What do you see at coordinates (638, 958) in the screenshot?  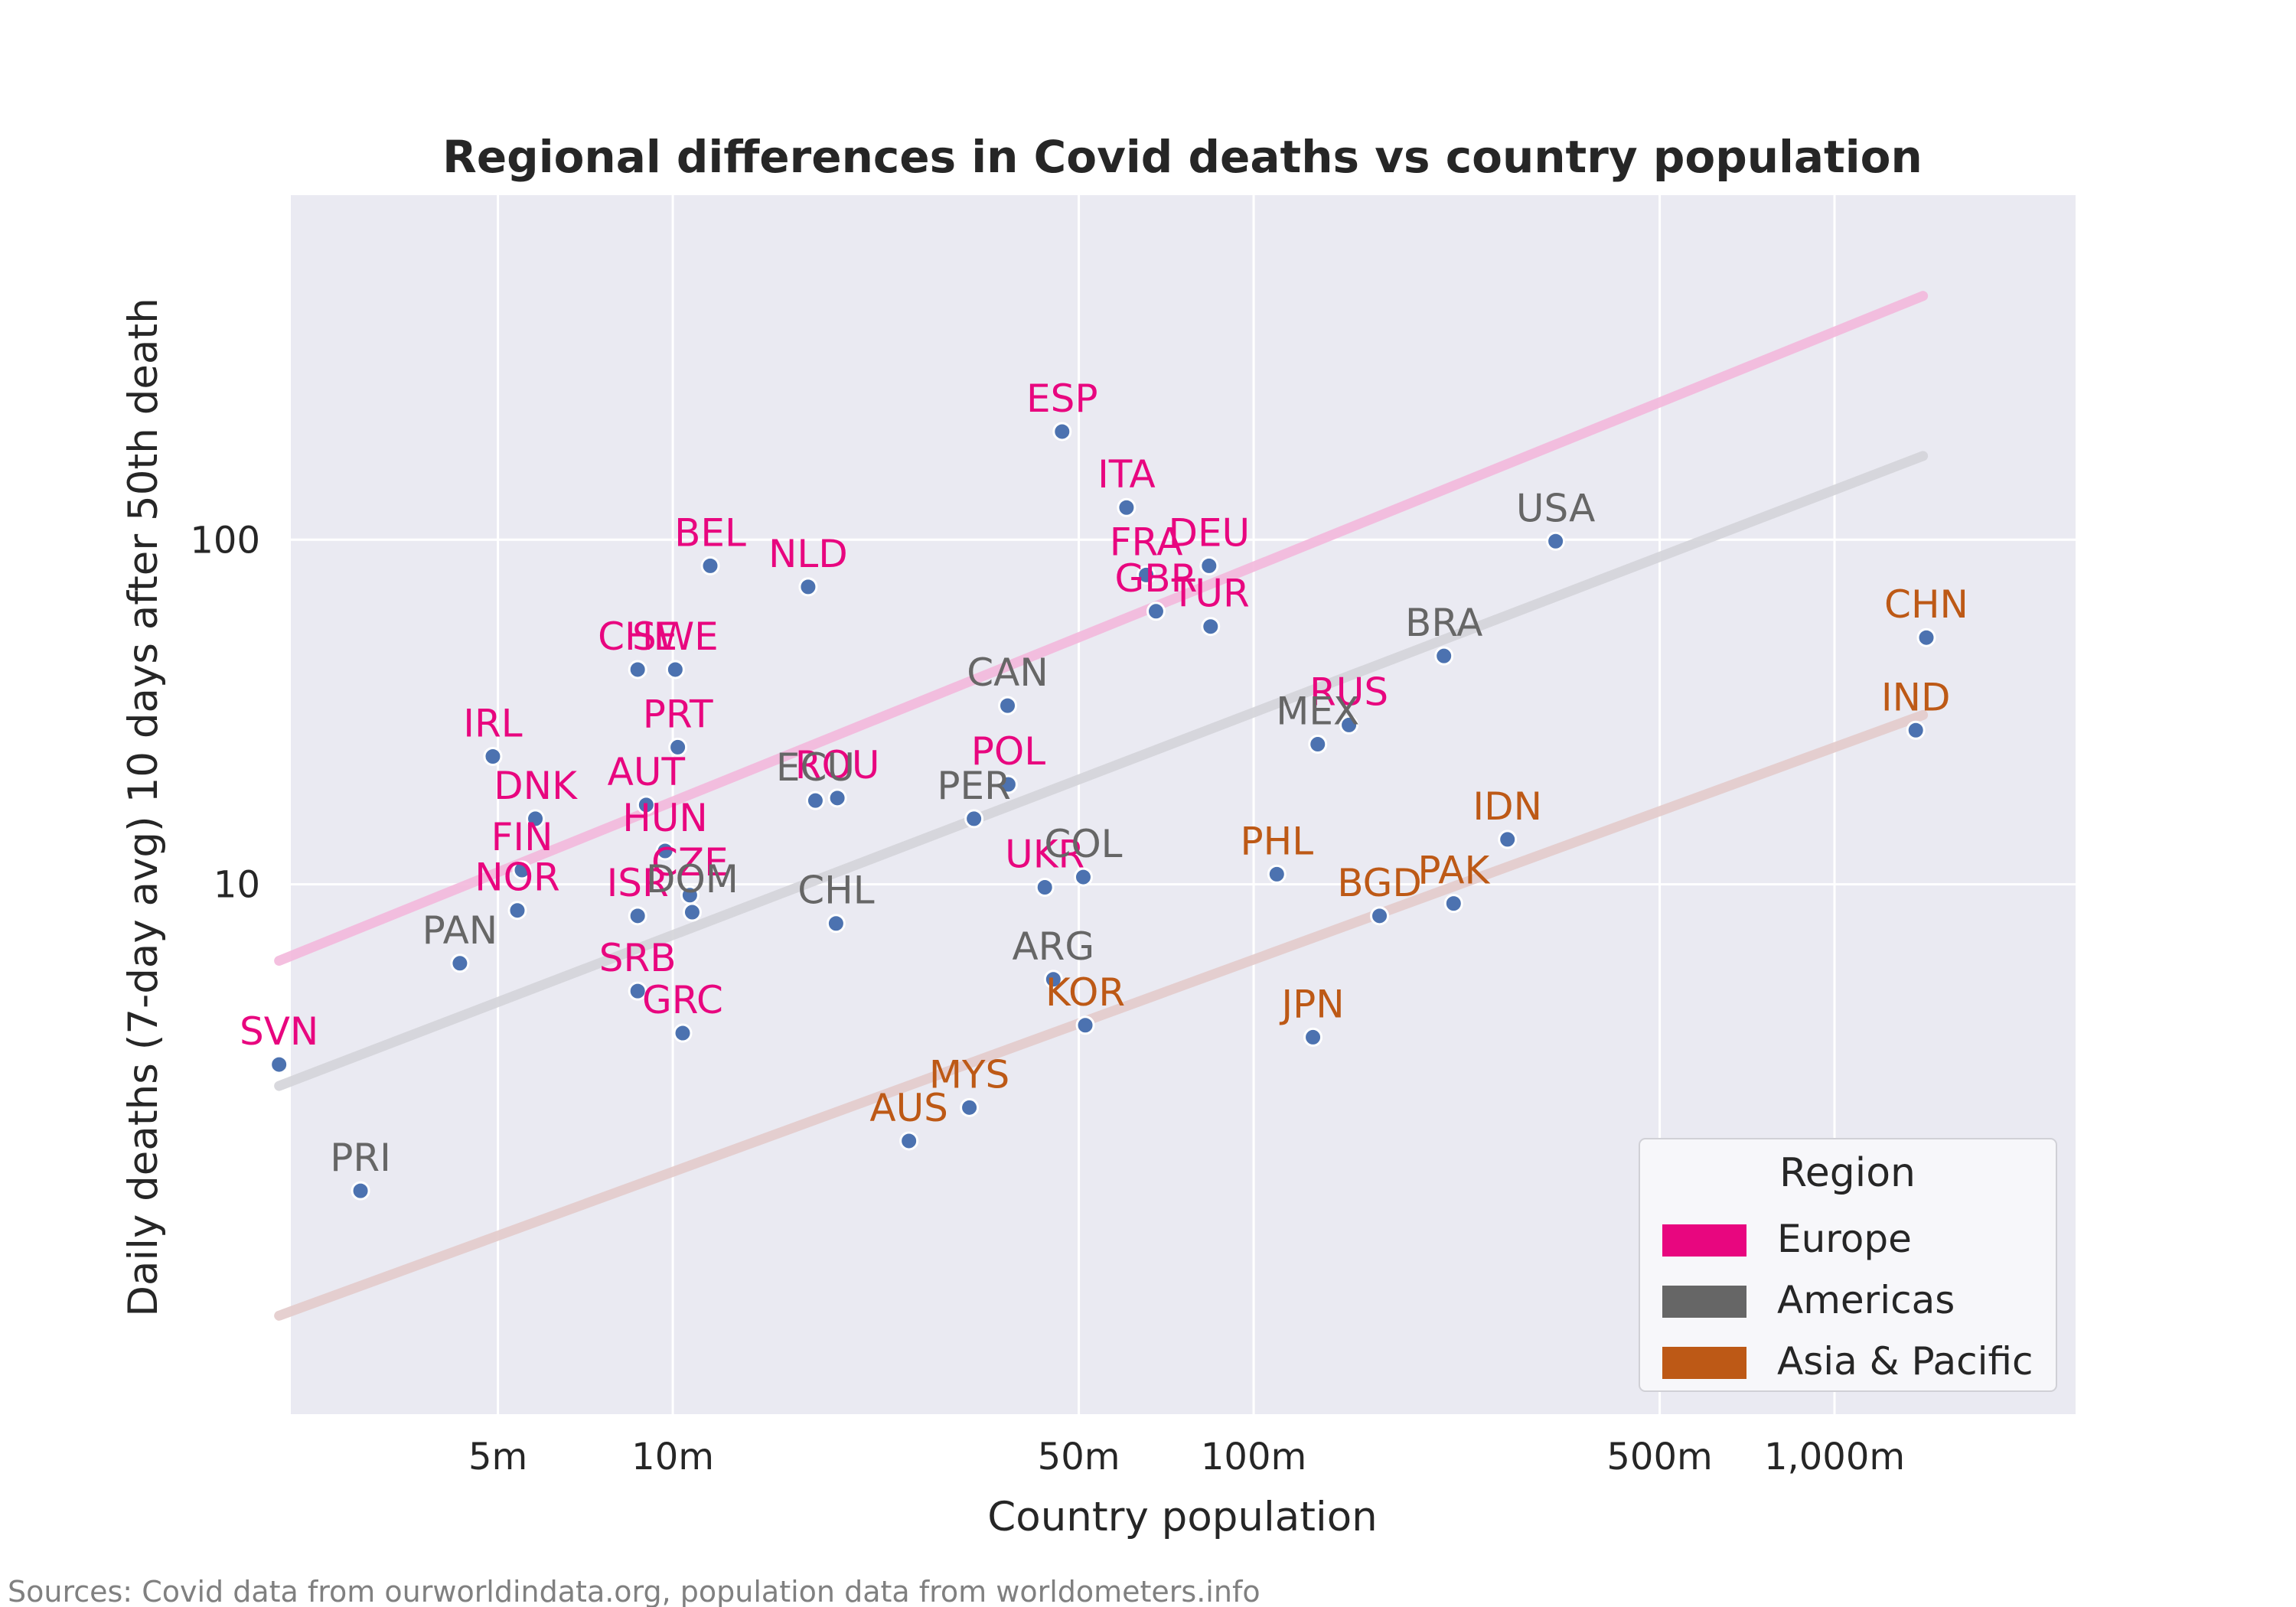 I see `point-label-srb: SRB` at bounding box center [638, 958].